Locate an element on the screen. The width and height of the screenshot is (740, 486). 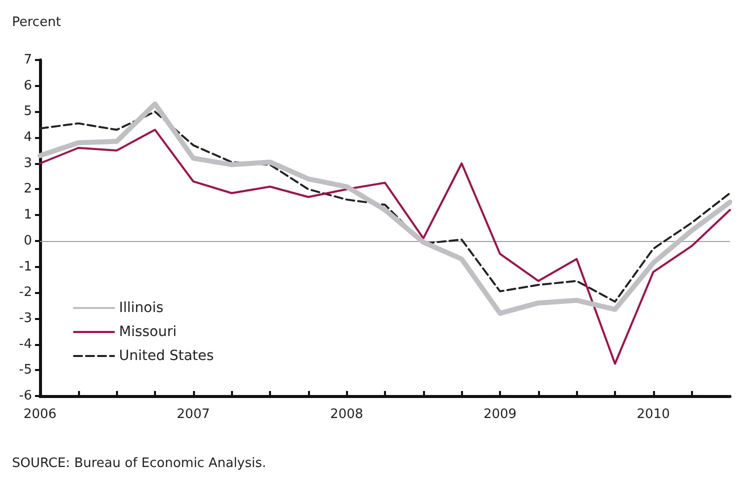
legend-label: Illinois is located at coordinates (141, 308).